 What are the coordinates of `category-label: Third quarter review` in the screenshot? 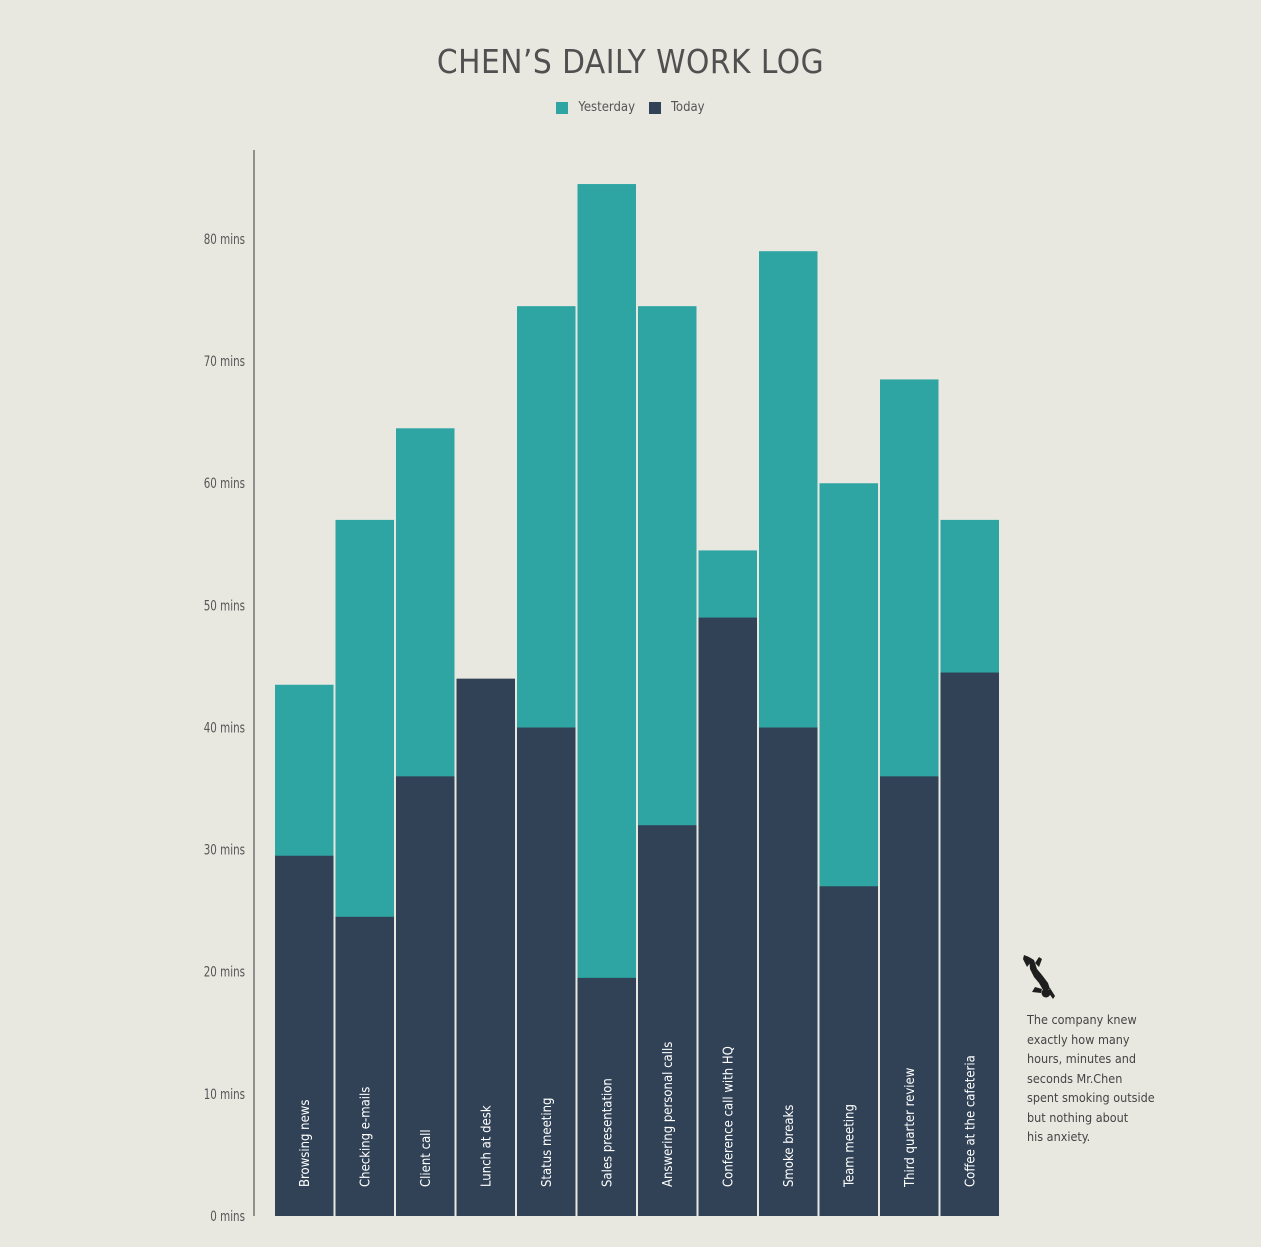 It's located at (910, 1127).